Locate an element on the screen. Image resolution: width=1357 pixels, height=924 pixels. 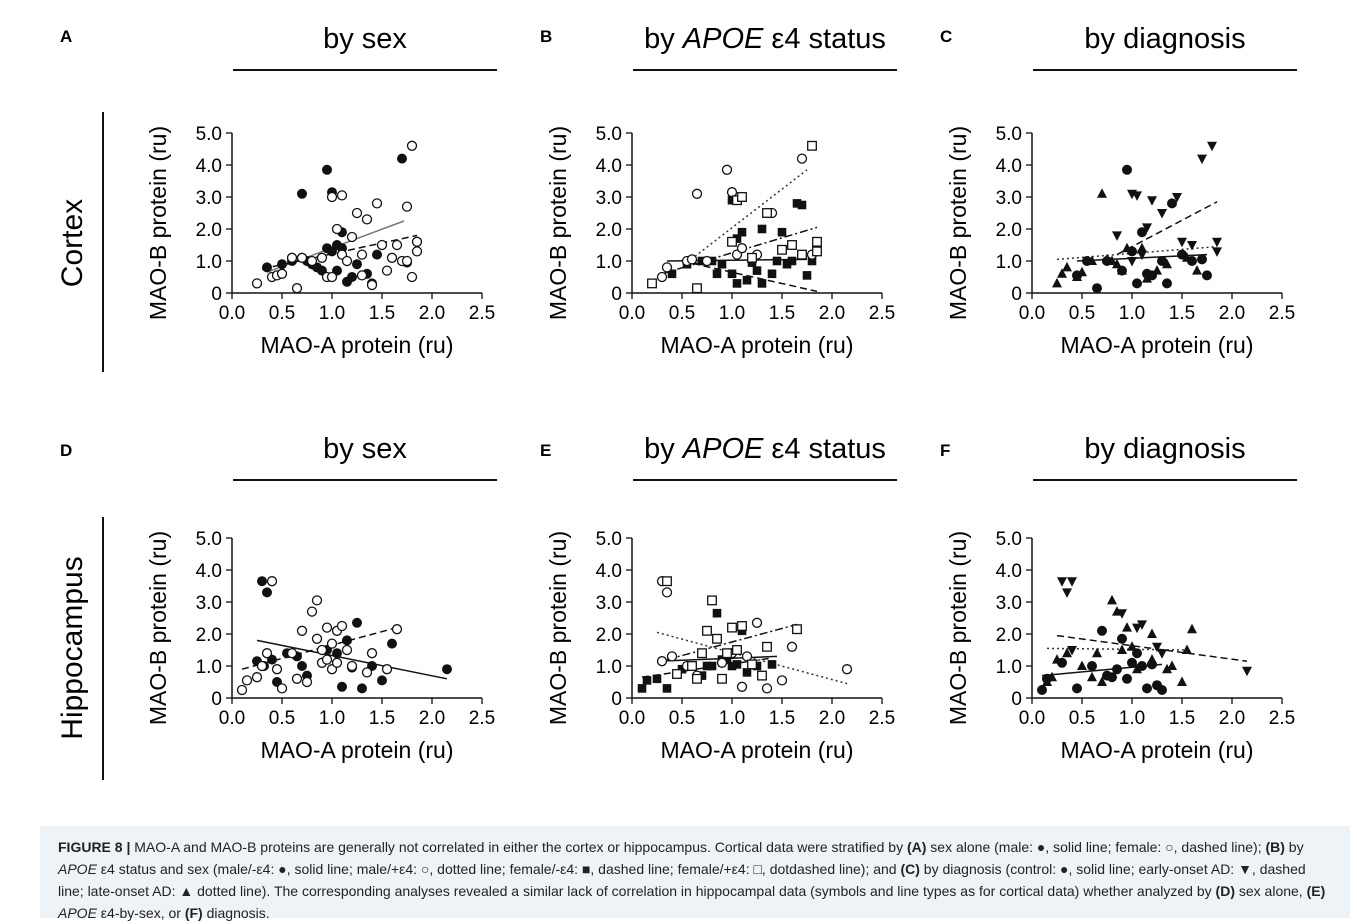
panel-letter: D is located at coordinates (66, 450).